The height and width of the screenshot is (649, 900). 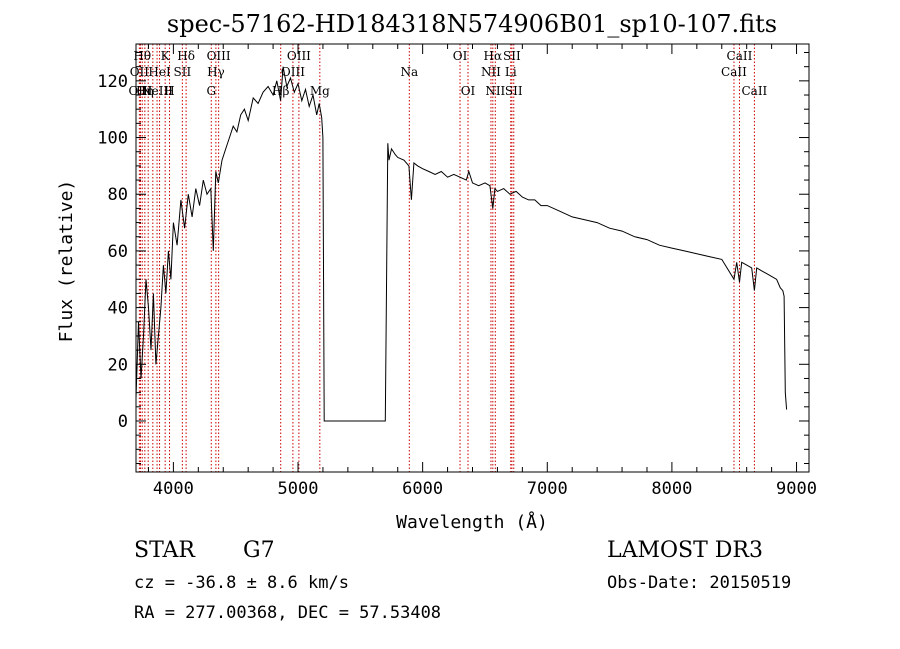 What do you see at coordinates (259, 550) in the screenshot?
I see `object-subclass: G7` at bounding box center [259, 550].